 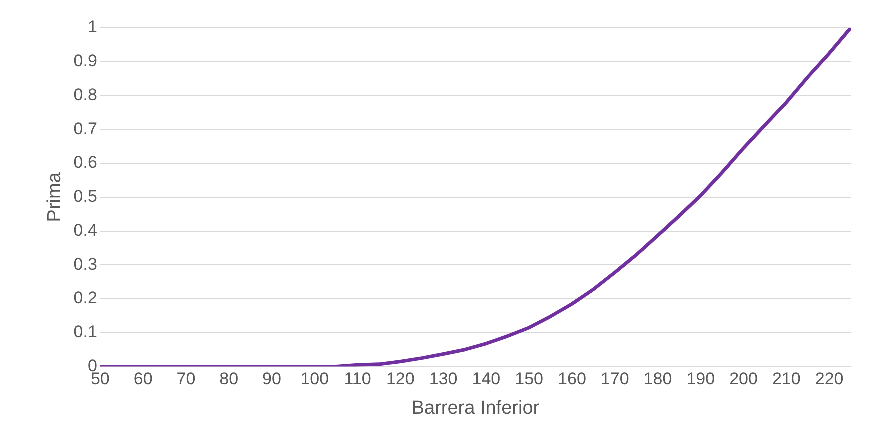 What do you see at coordinates (701, 379) in the screenshot?
I see `x-tick-label: 190` at bounding box center [701, 379].